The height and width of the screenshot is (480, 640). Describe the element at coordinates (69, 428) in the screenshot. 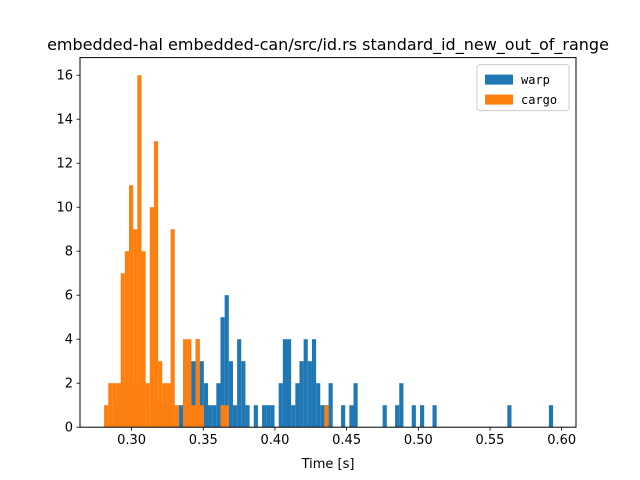

I see `y-tick-label: 0` at that location.